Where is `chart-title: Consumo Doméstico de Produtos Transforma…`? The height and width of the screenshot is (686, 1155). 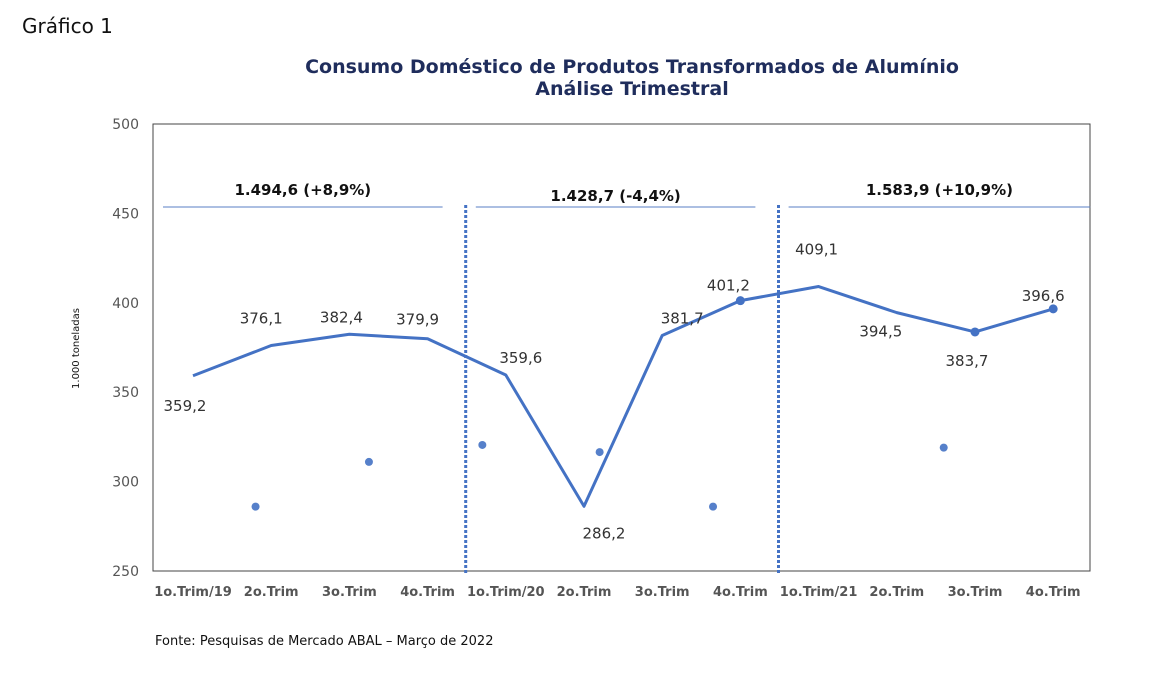
chart-title: Consumo Doméstico de Produtos Transforma… is located at coordinates (577, 78).